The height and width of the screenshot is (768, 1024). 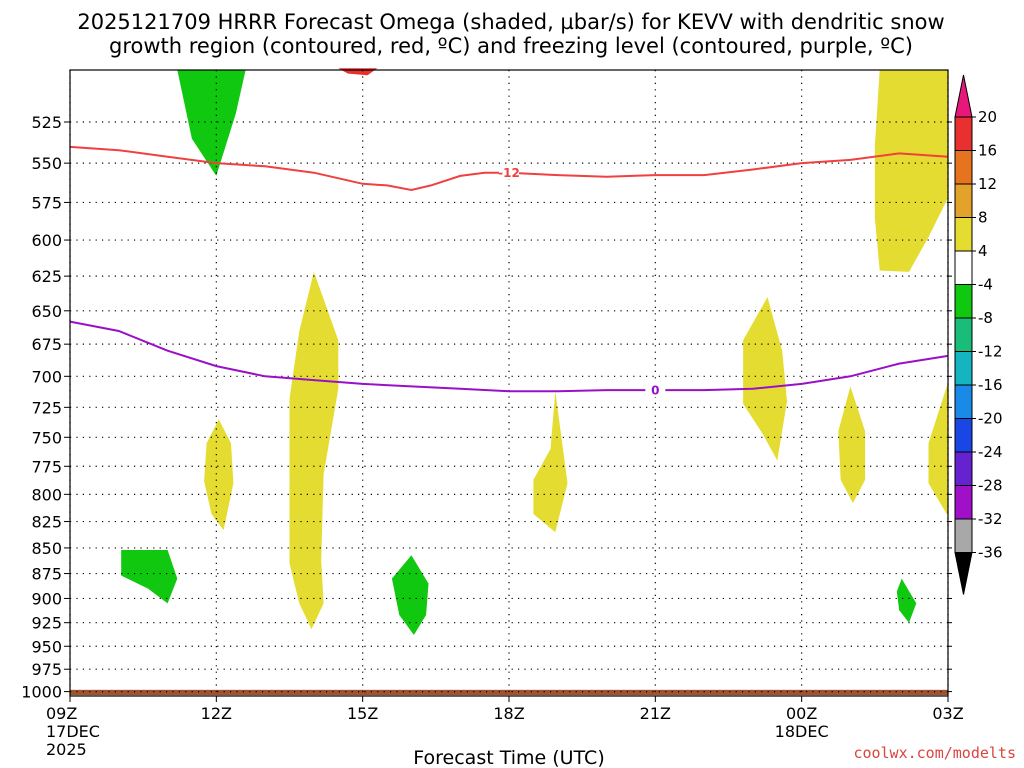 What do you see at coordinates (46, 646) in the screenshot?
I see `y-tick-label: 950` at bounding box center [46, 646].